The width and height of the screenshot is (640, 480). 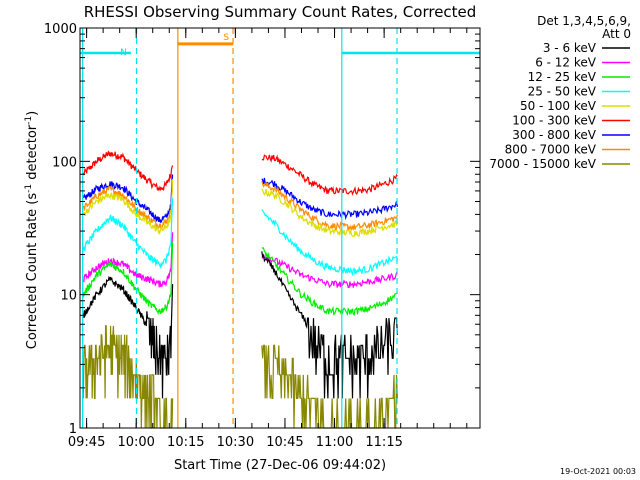 I want to click on legend-label-6: 100 - 300 keV, so click(x=554, y=121).